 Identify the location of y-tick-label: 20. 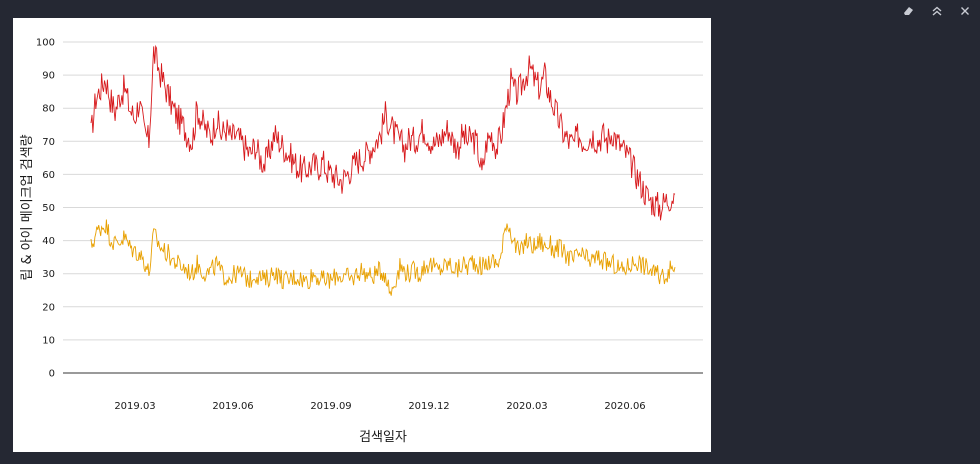
(48, 307).